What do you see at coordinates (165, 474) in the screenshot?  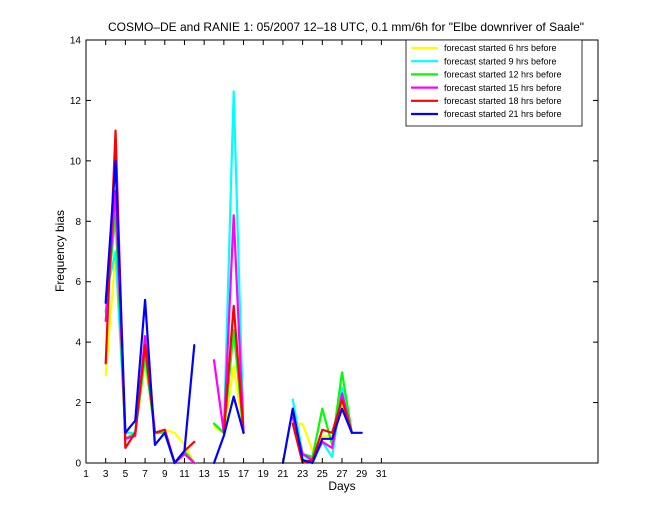 I see `x-tick-label: 9` at bounding box center [165, 474].